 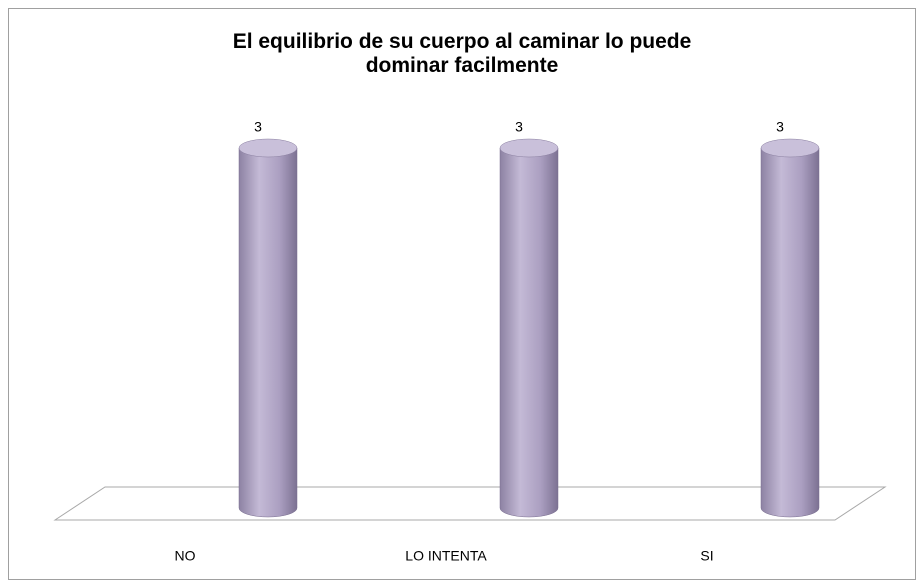 What do you see at coordinates (470, 503) in the screenshot?
I see `floor` at bounding box center [470, 503].